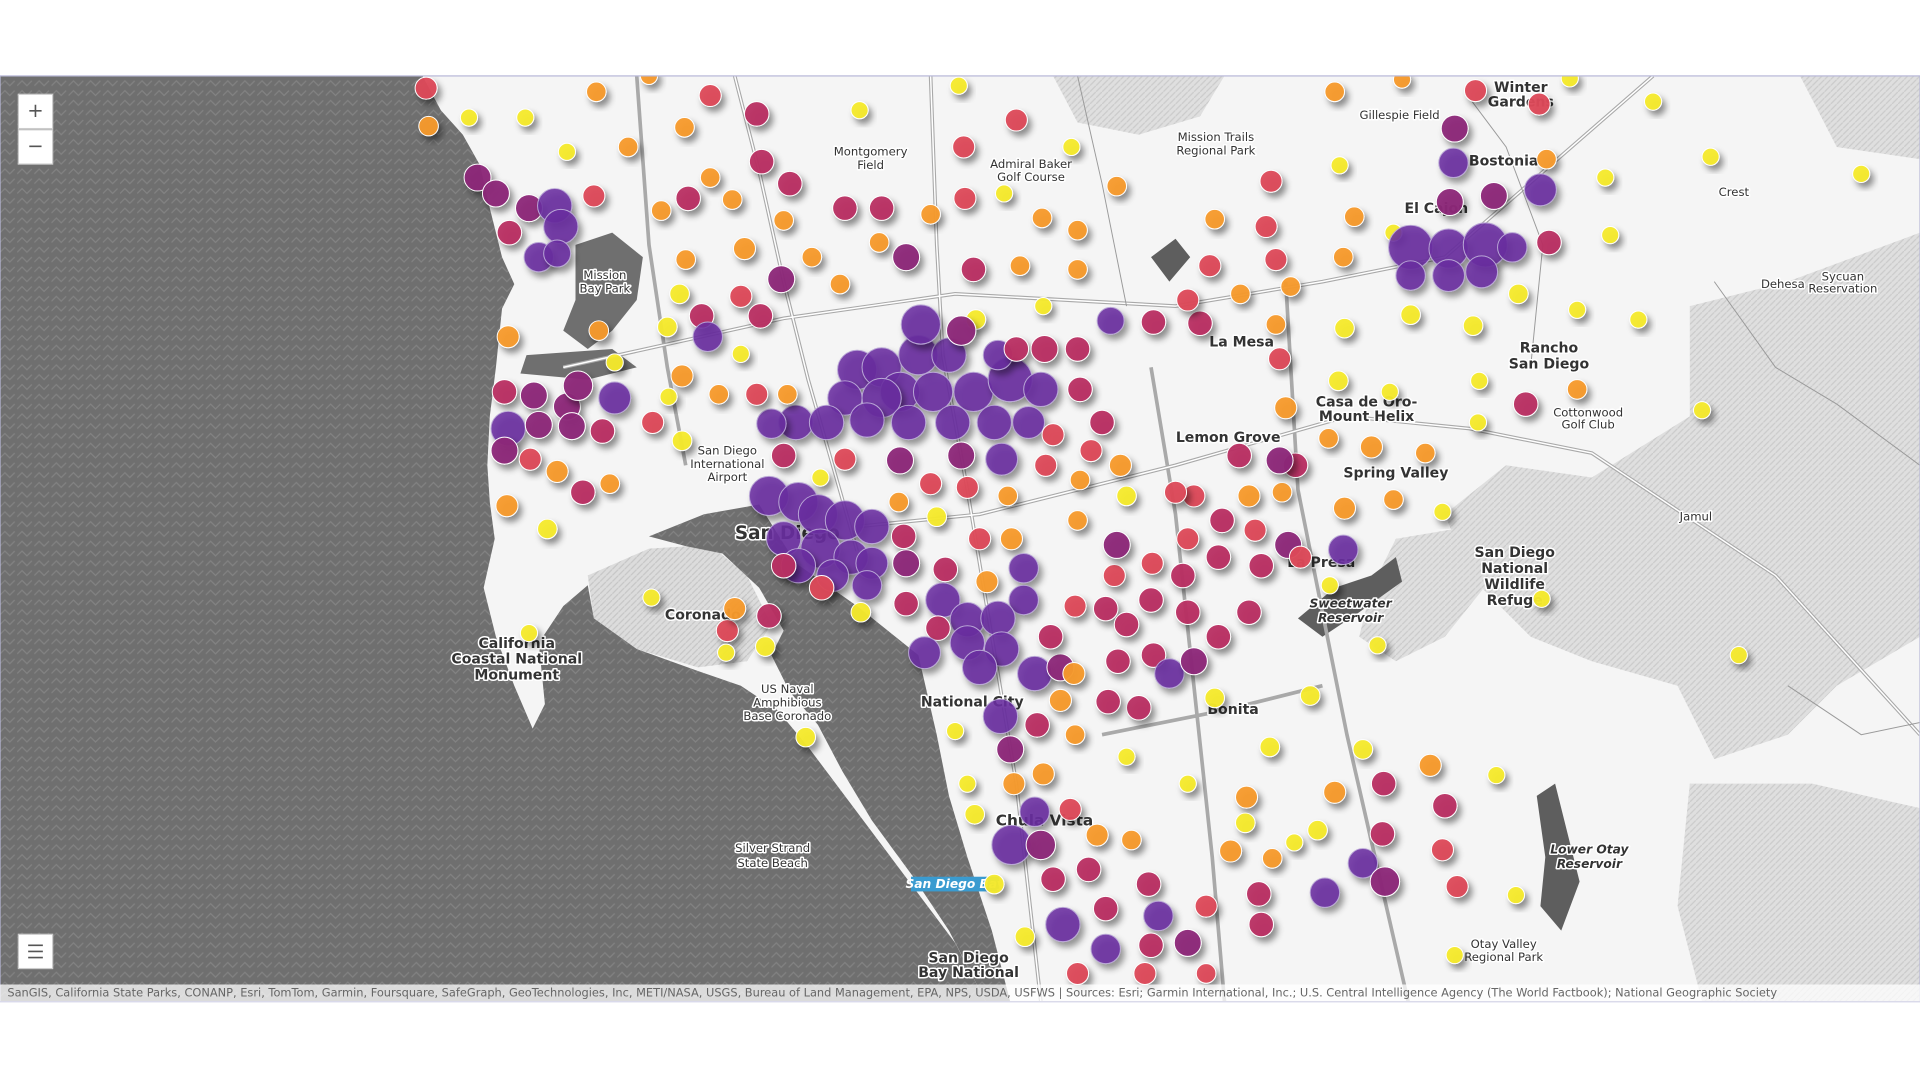  What do you see at coordinates (955, 884) in the screenshot?
I see `place-label-line: San Diego Bay` at bounding box center [955, 884].